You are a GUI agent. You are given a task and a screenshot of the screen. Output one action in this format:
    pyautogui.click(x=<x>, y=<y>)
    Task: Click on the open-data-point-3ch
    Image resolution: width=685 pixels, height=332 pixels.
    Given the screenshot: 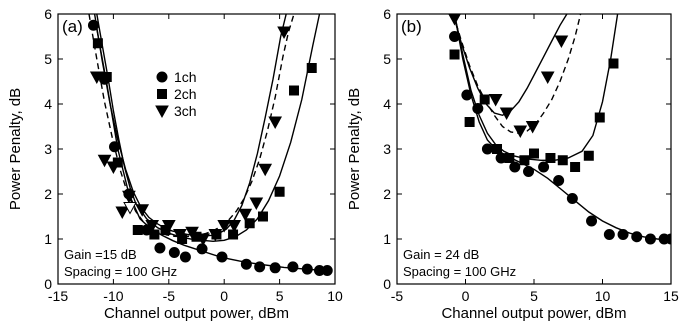 What is the action you would take?
    pyautogui.click(x=130, y=208)
    